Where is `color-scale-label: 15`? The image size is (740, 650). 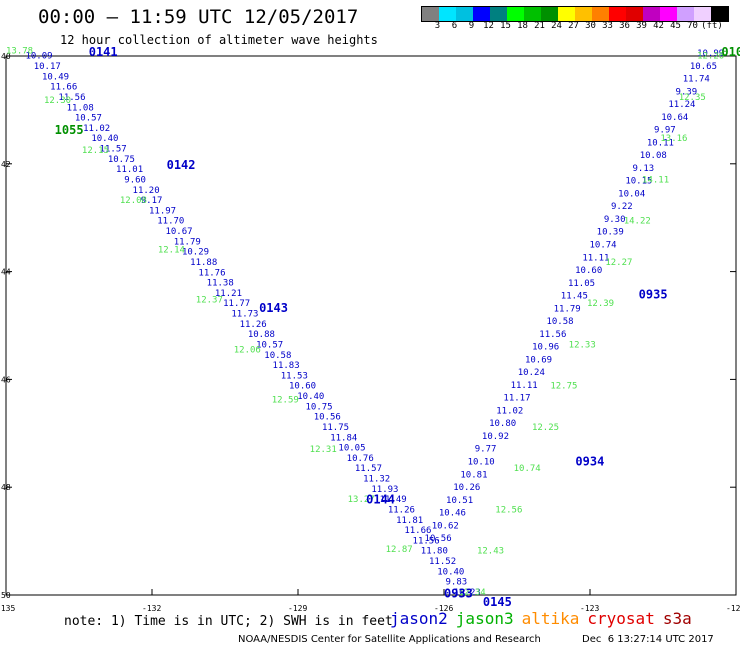 color-scale-label: 15 is located at coordinates (505, 26).